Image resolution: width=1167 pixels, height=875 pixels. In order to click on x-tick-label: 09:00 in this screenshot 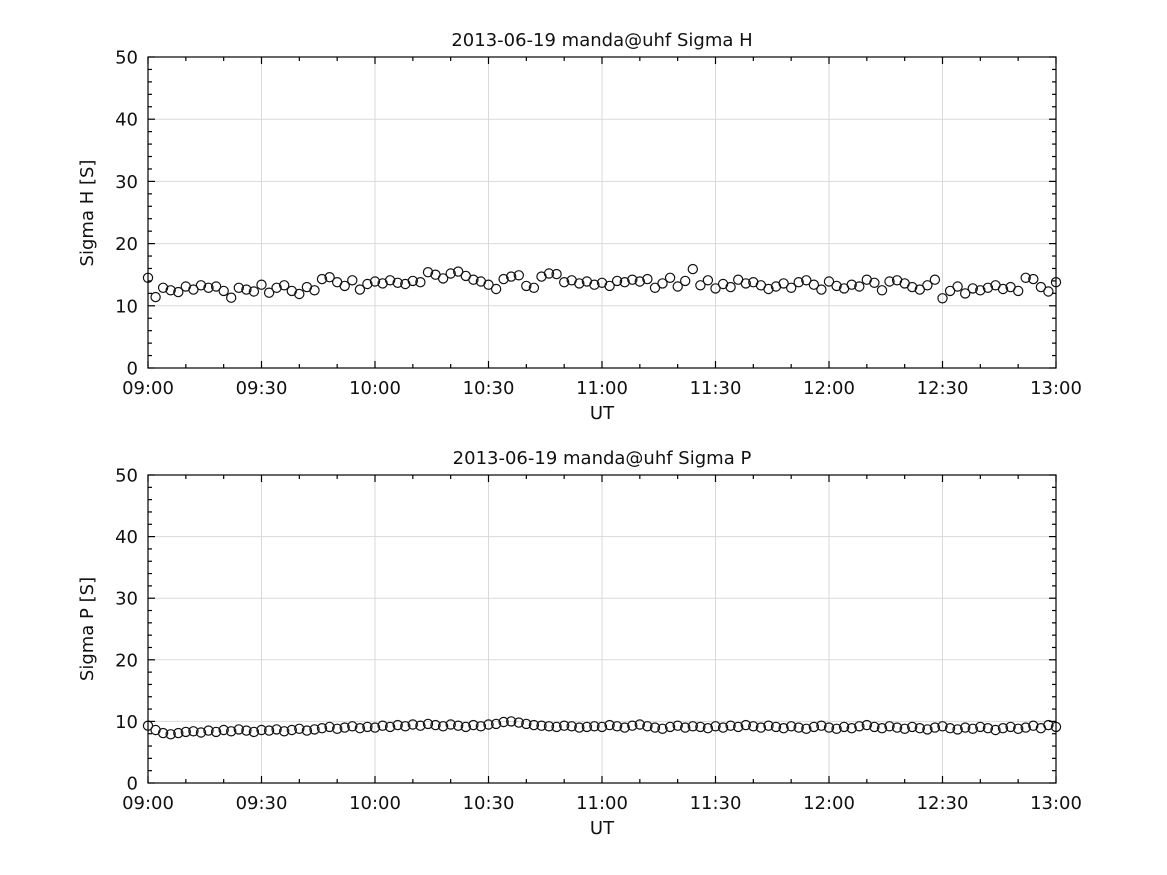, I will do `click(148, 803)`.